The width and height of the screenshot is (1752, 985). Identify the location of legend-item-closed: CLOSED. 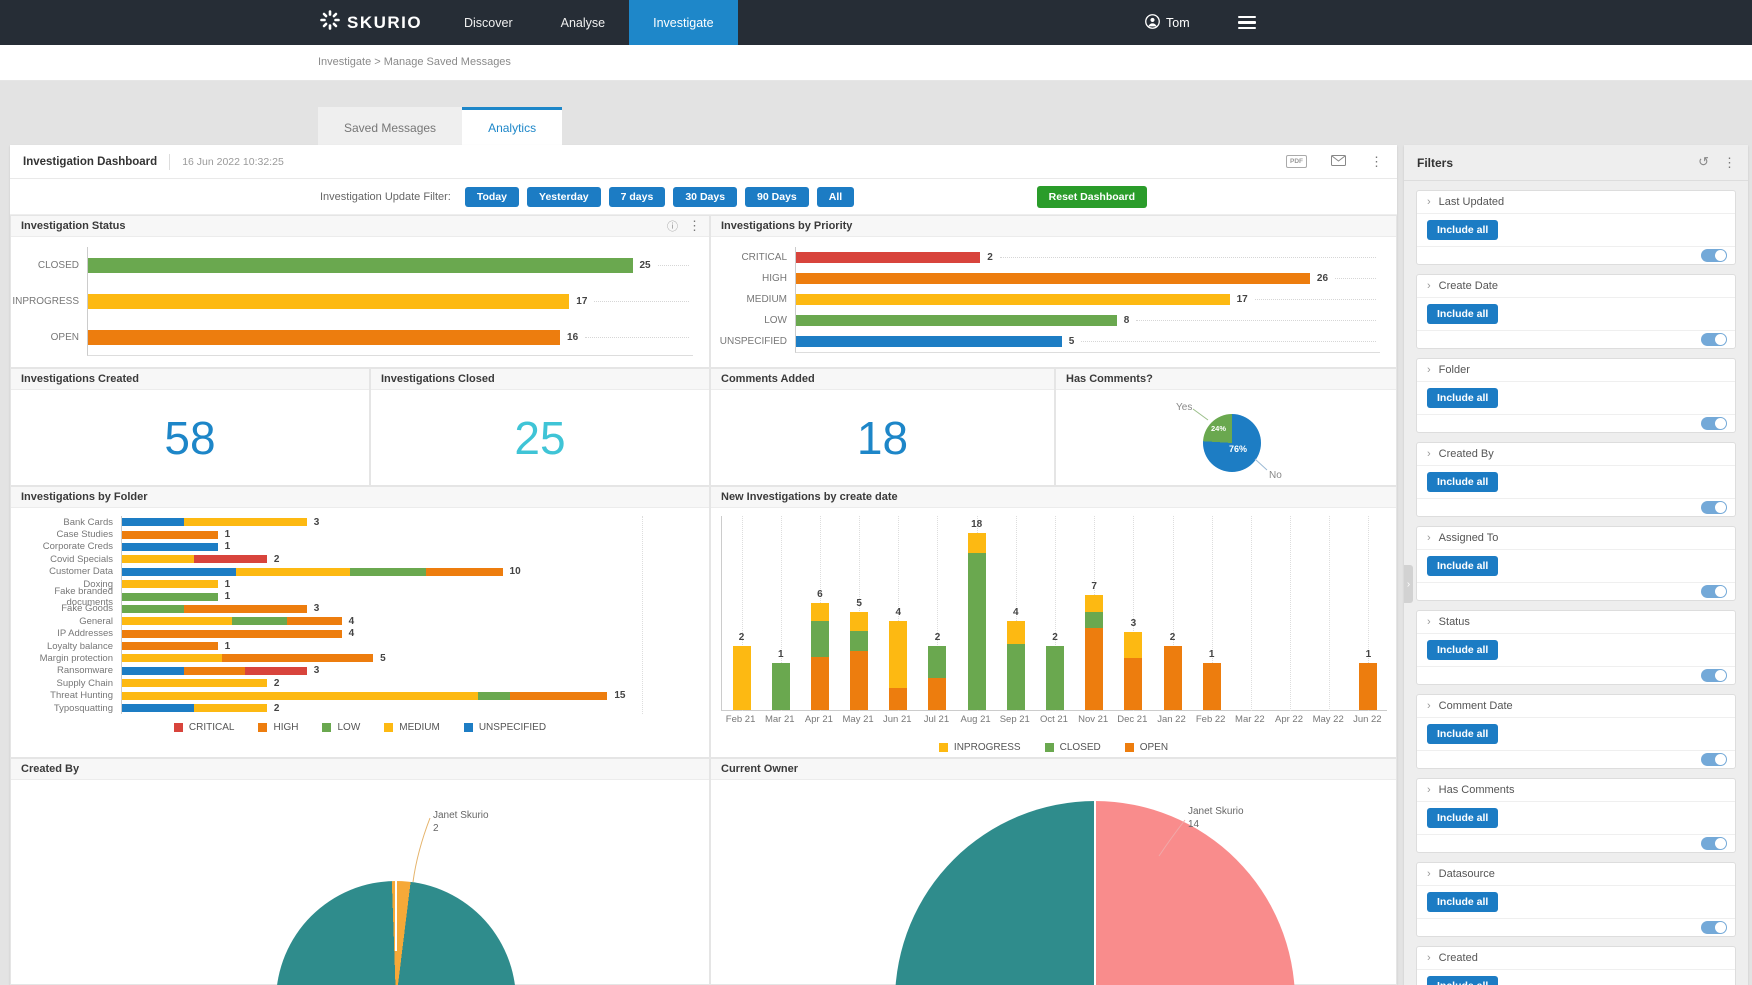
(1072, 747).